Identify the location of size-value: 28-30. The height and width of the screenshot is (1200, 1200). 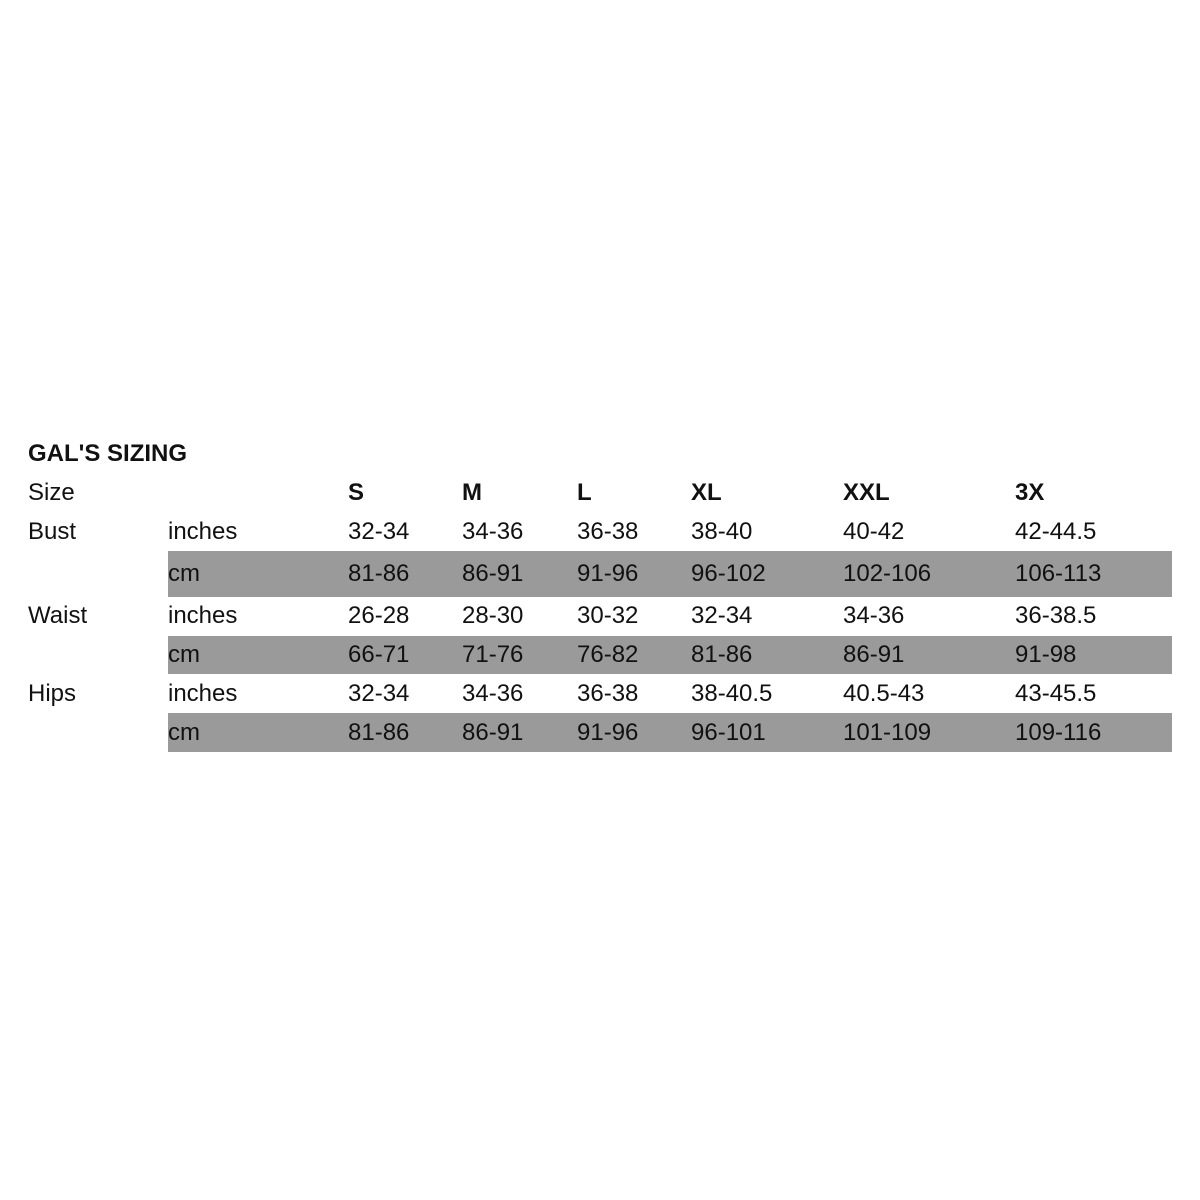
(493, 615).